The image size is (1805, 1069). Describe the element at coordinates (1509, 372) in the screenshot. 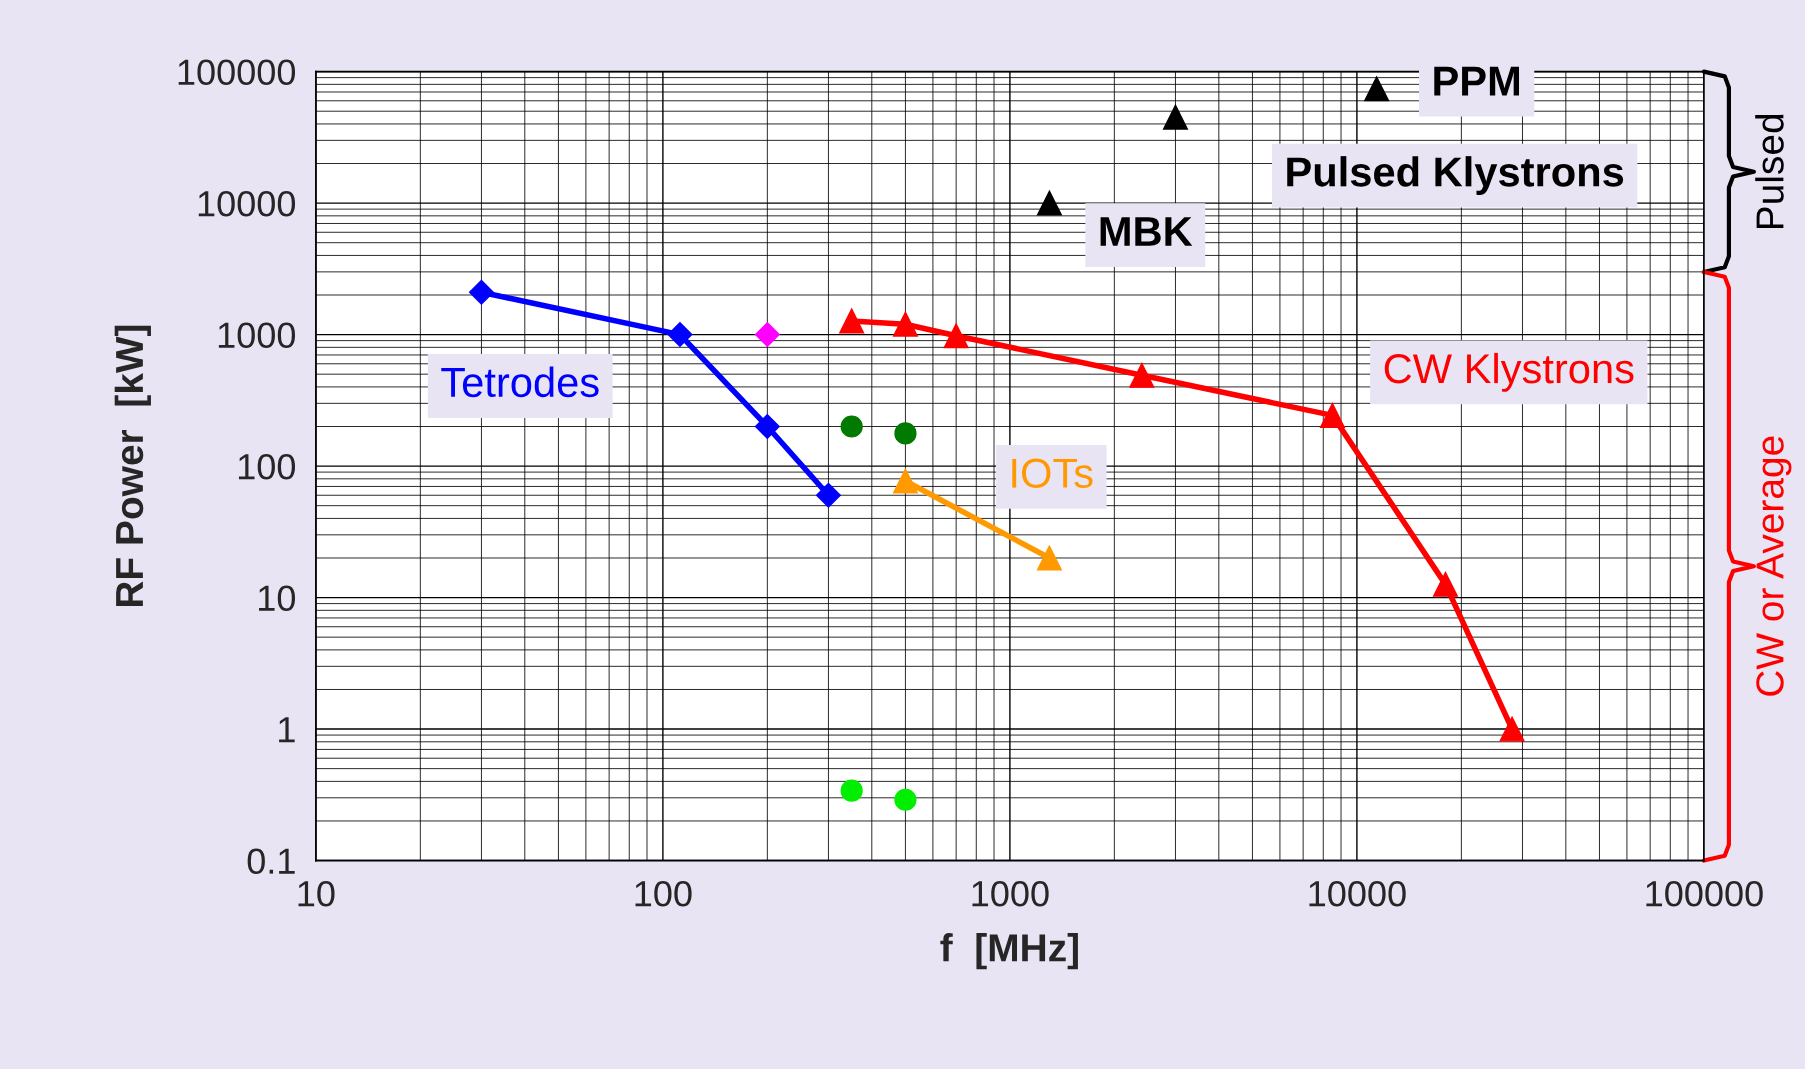

I see `series-label: CW Klystrons` at that location.